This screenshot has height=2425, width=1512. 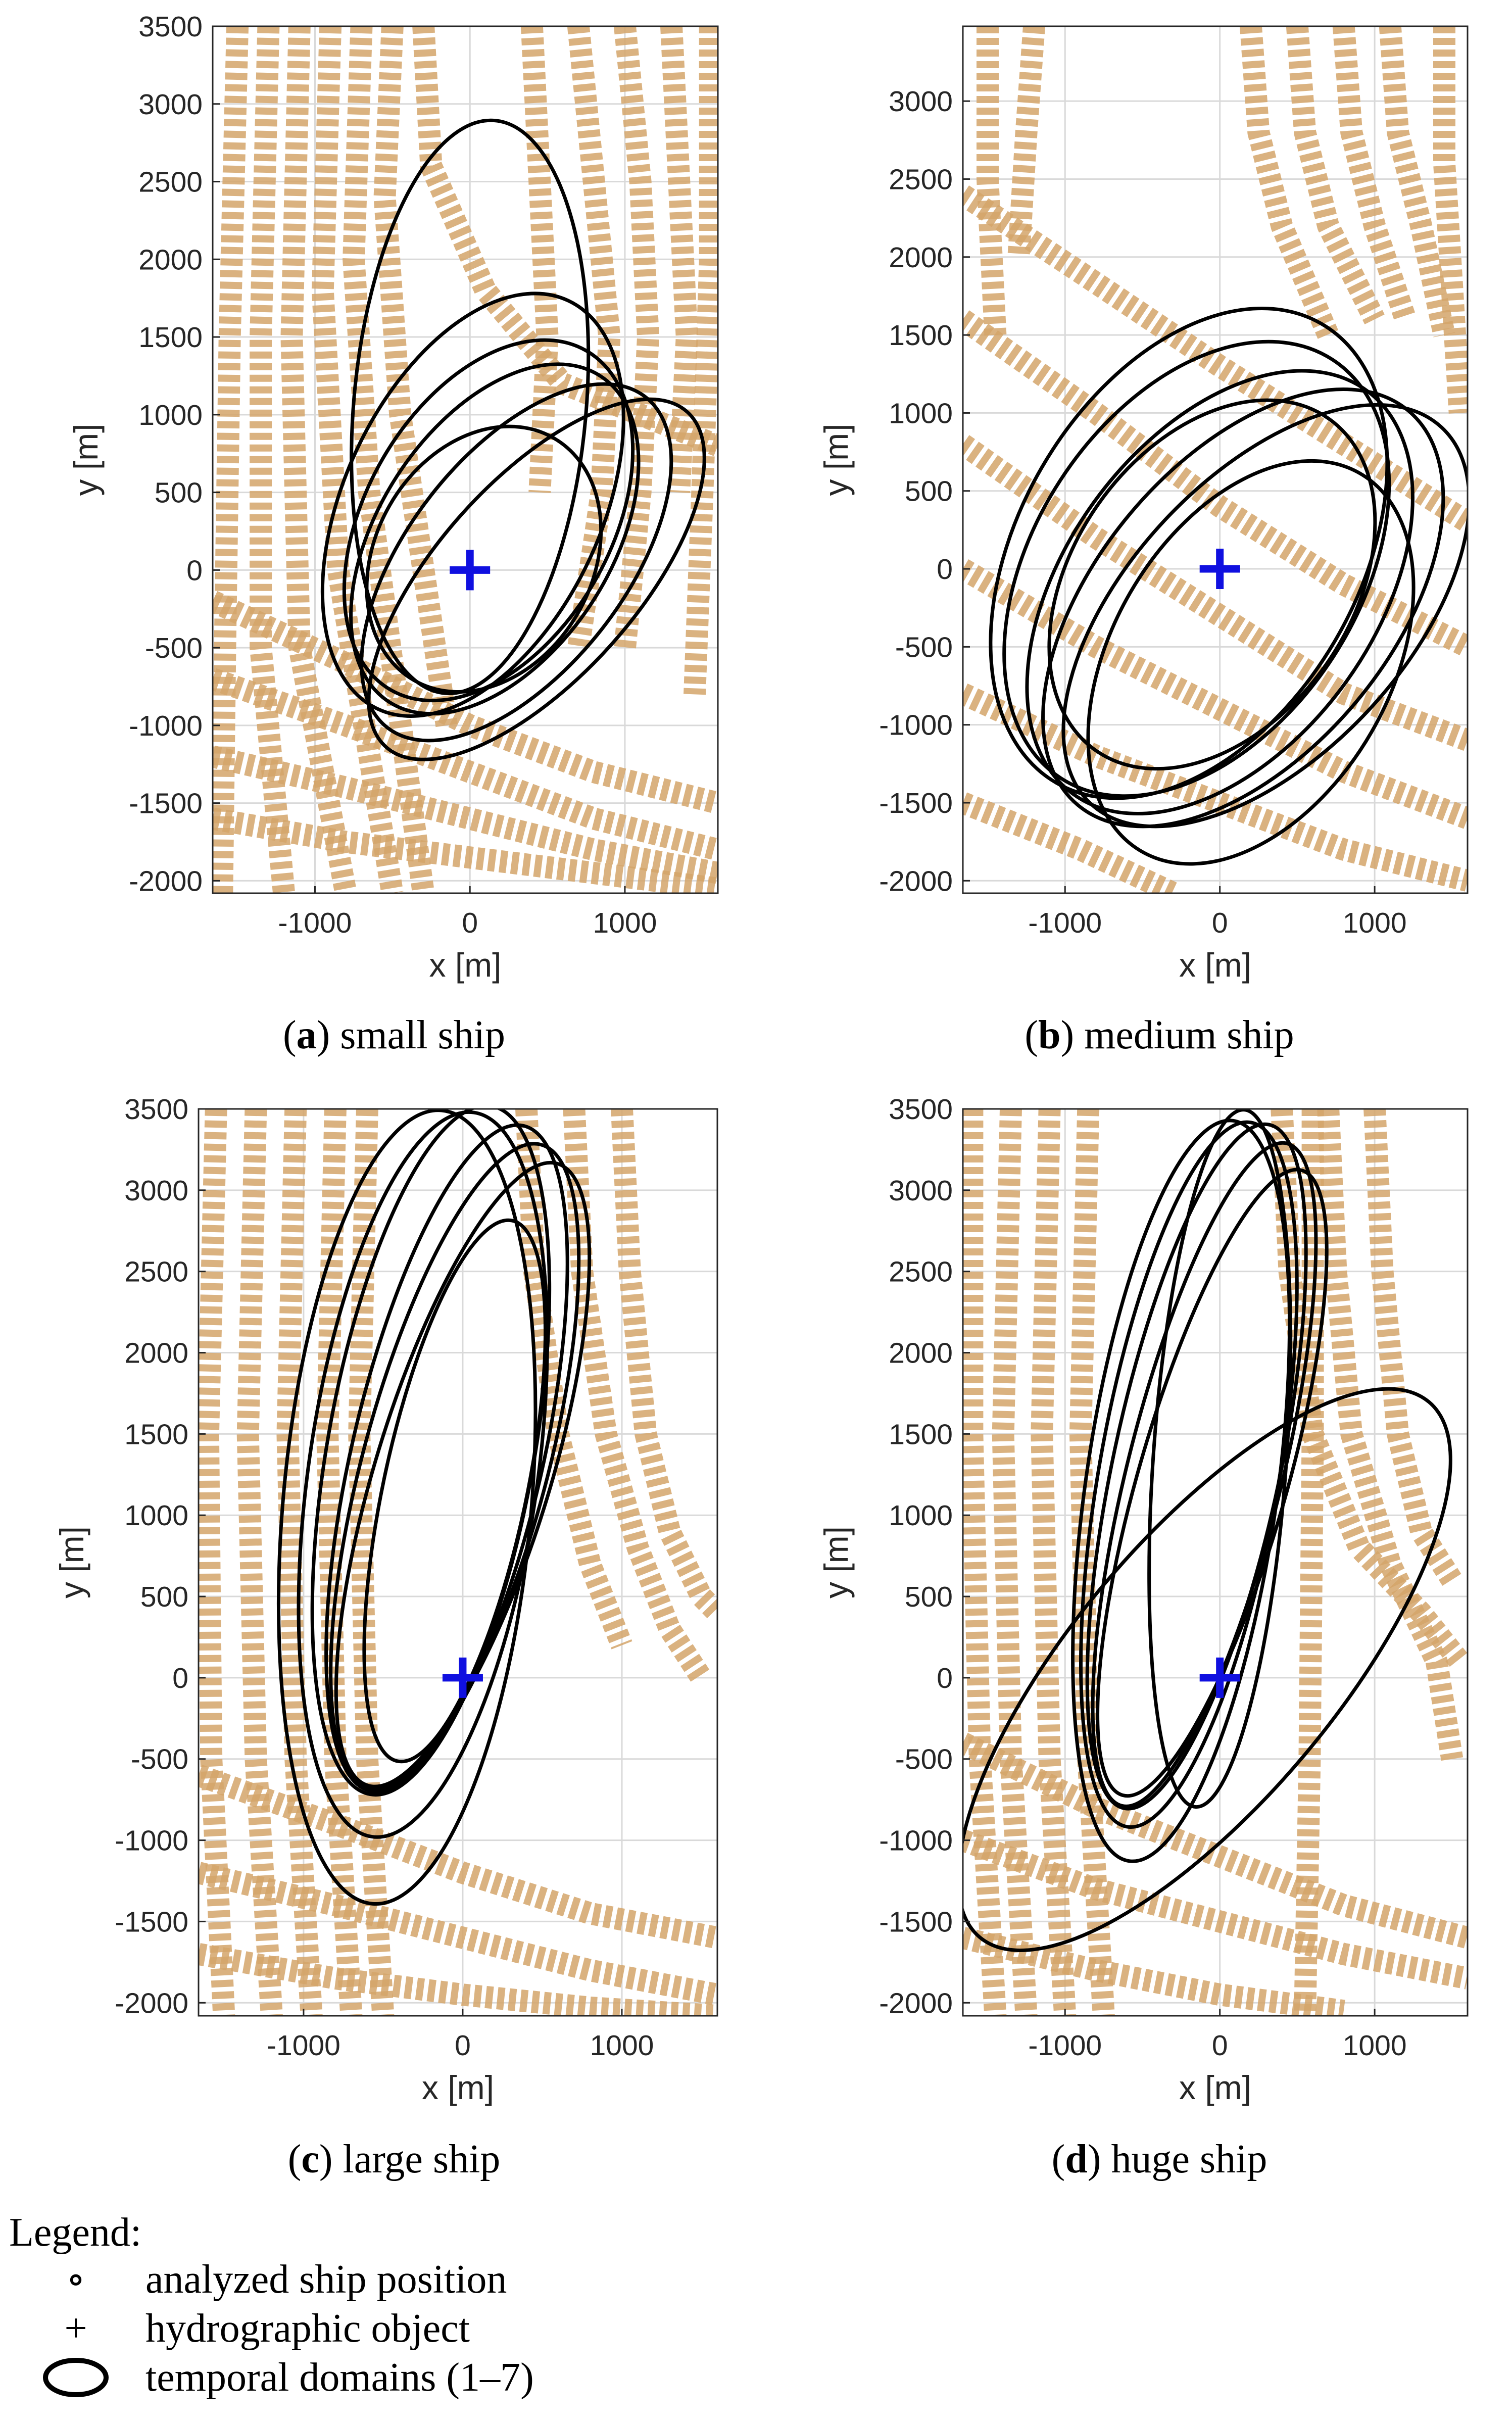 I want to click on caption-letter: d, so click(x=1076, y=2159).